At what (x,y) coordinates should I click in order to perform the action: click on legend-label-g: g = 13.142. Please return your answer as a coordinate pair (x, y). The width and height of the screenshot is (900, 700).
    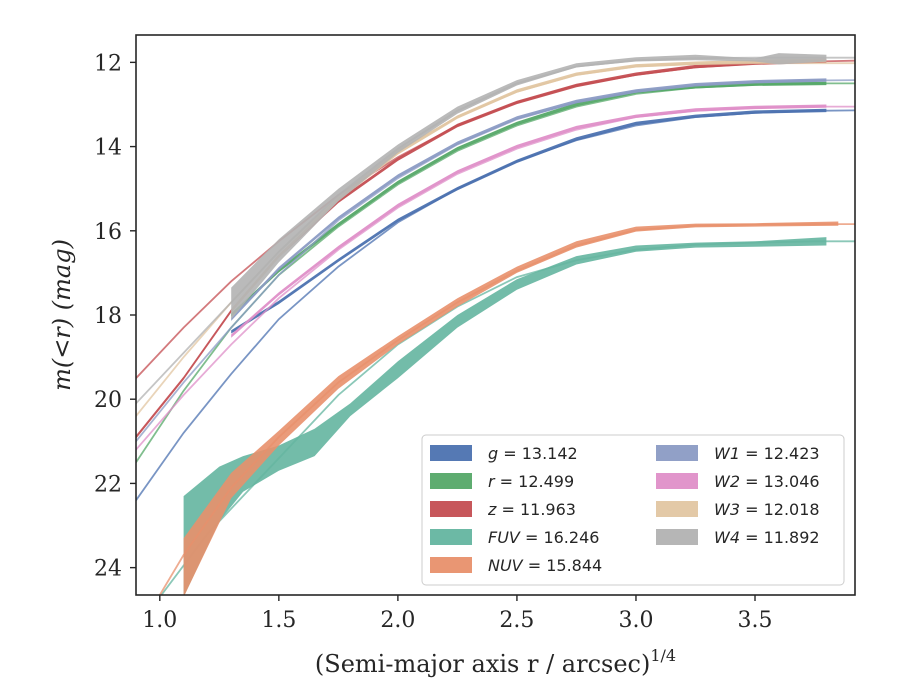
    Looking at the image, I should click on (533, 453).